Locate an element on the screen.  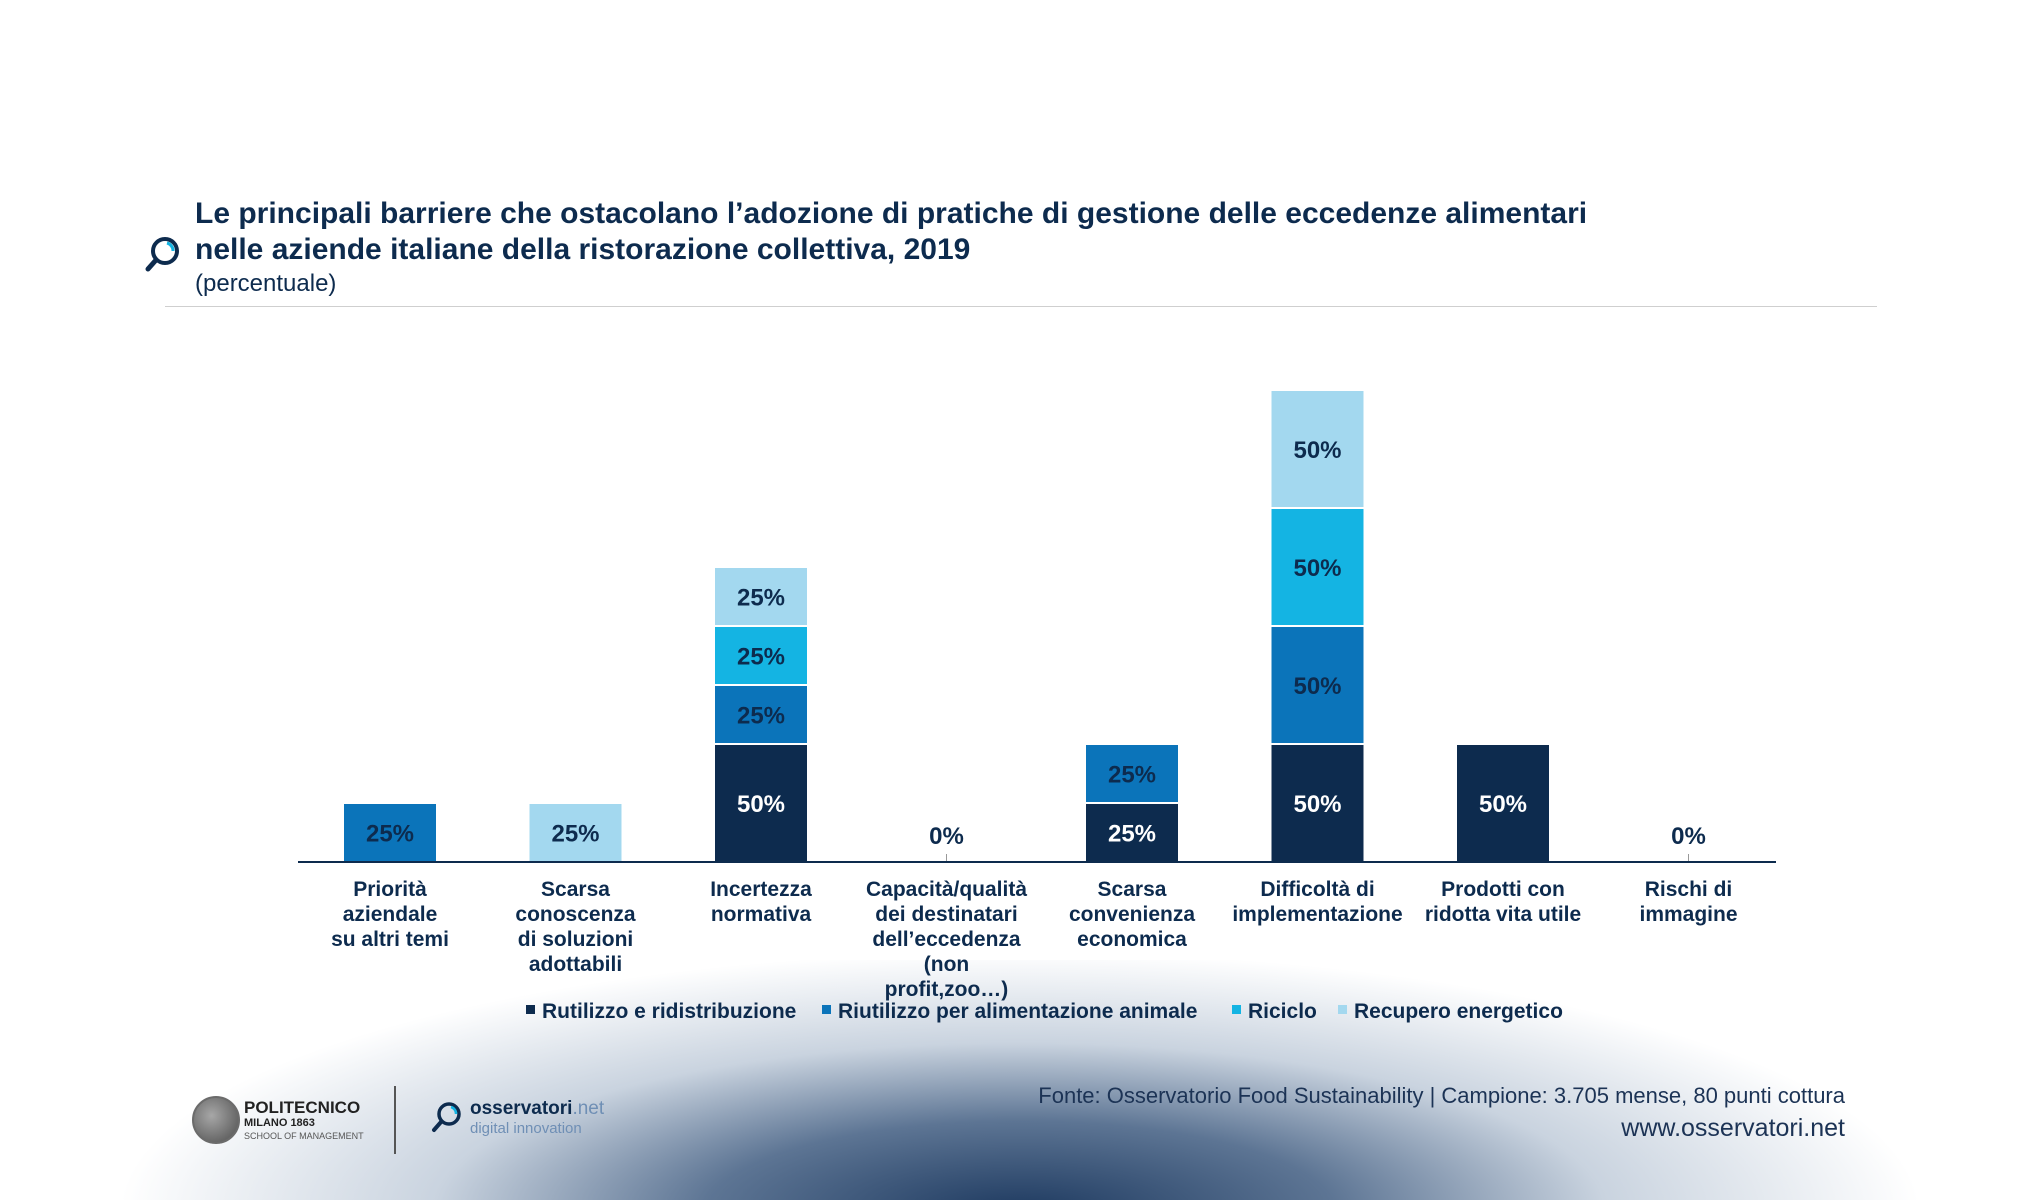
chart-subtitle: (percentuale) is located at coordinates (266, 283).